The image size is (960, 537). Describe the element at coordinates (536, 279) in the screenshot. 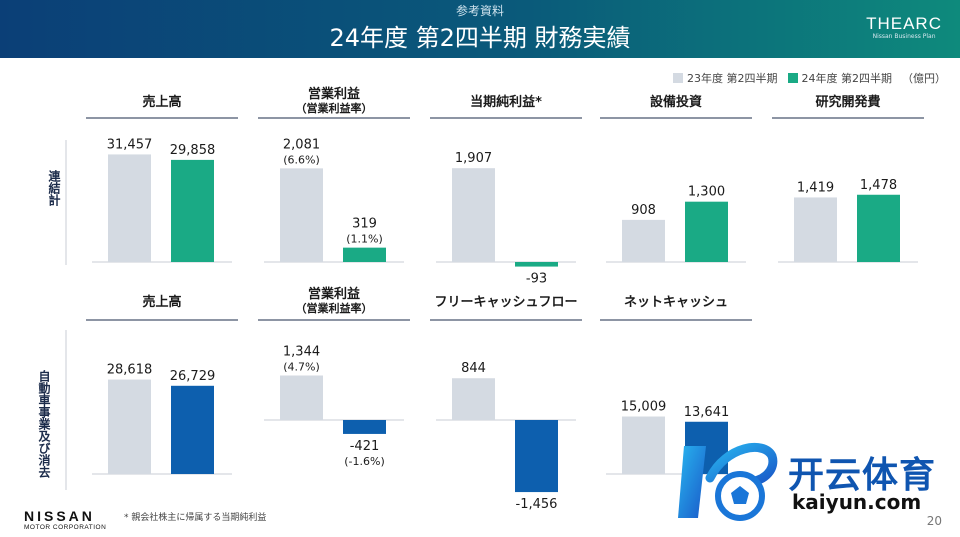

I see `data-label: -93` at that location.